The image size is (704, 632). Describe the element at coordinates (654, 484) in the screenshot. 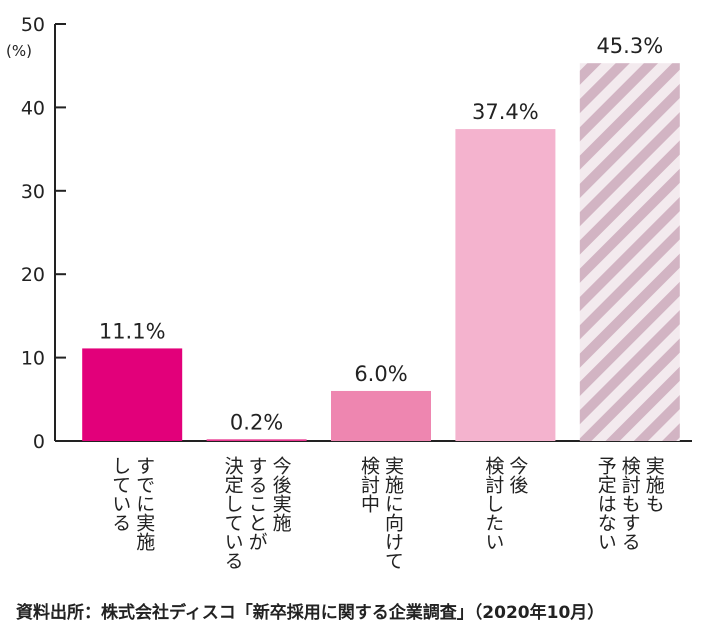

I see `category-label-line: 実施も` at that location.